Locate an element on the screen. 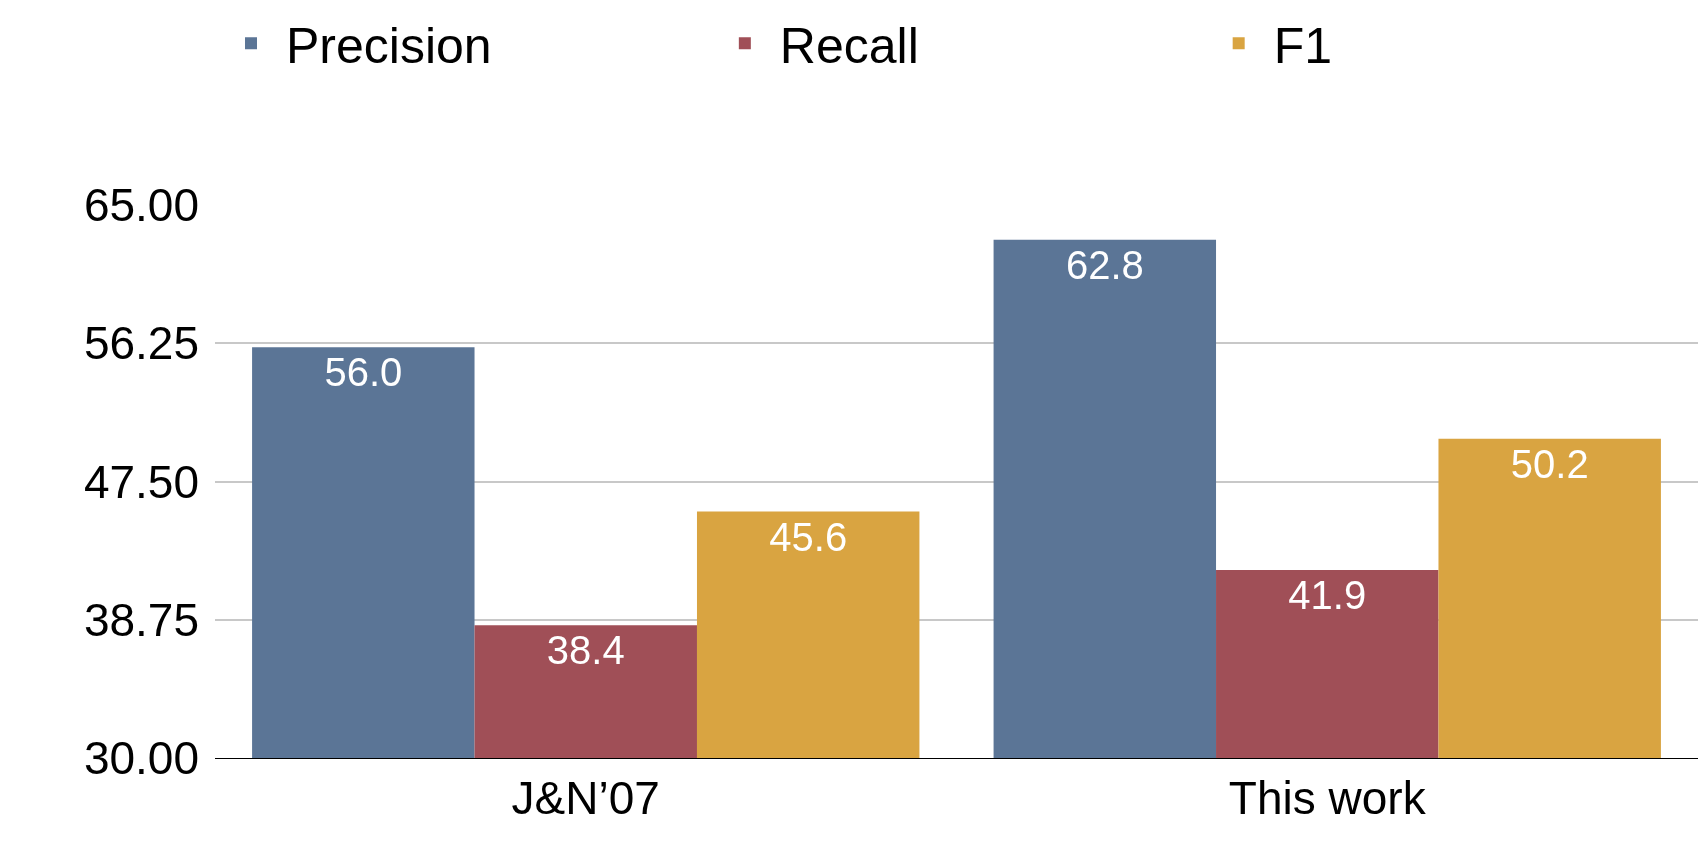  data-label: 50.2 is located at coordinates (1549, 463).